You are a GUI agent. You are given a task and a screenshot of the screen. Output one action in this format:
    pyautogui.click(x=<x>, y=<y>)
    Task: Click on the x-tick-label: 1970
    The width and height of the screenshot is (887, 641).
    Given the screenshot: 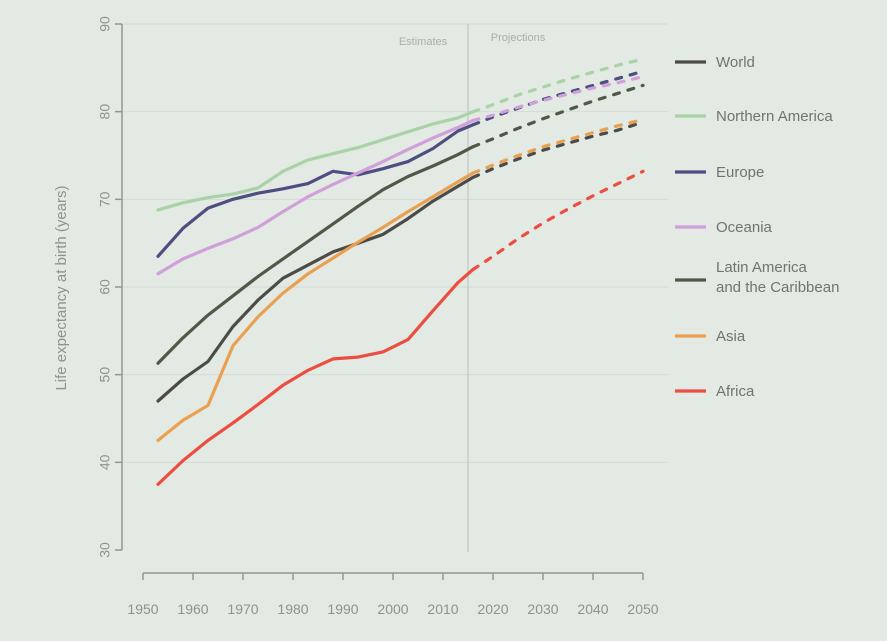 What is the action you would take?
    pyautogui.click(x=242, y=609)
    